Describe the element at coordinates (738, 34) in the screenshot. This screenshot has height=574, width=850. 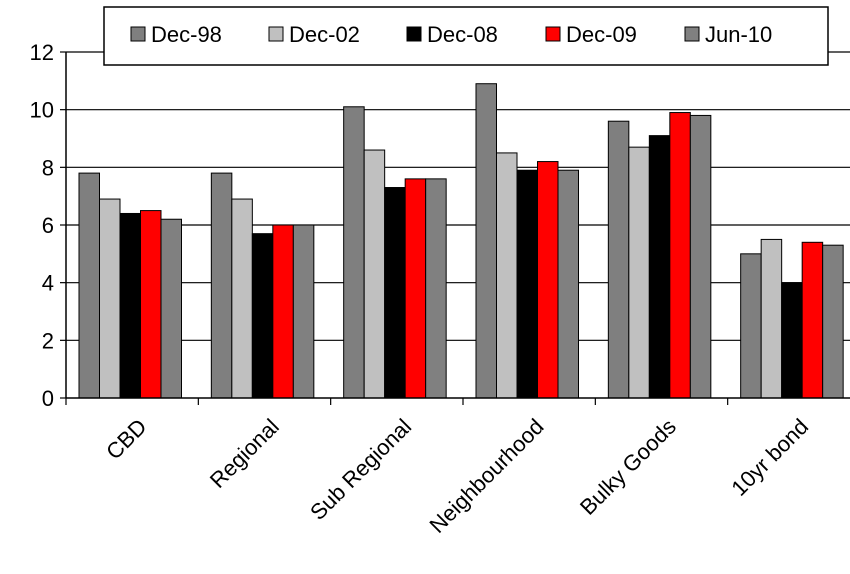
I see `legend-label: Jun-10` at that location.